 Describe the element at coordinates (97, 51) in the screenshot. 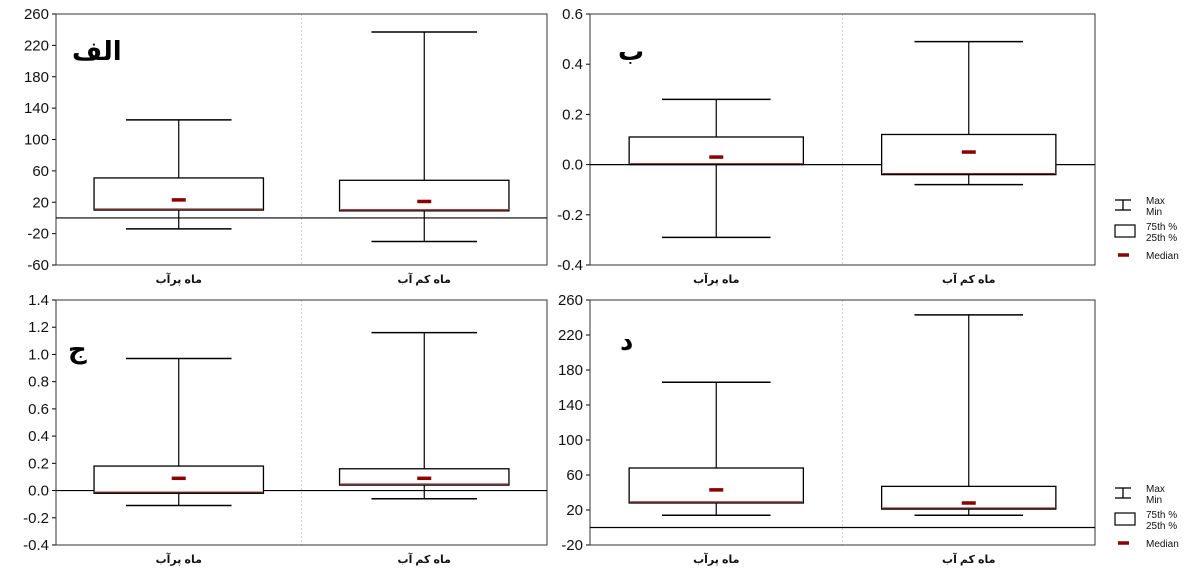

I see `panel-letter: الف` at that location.